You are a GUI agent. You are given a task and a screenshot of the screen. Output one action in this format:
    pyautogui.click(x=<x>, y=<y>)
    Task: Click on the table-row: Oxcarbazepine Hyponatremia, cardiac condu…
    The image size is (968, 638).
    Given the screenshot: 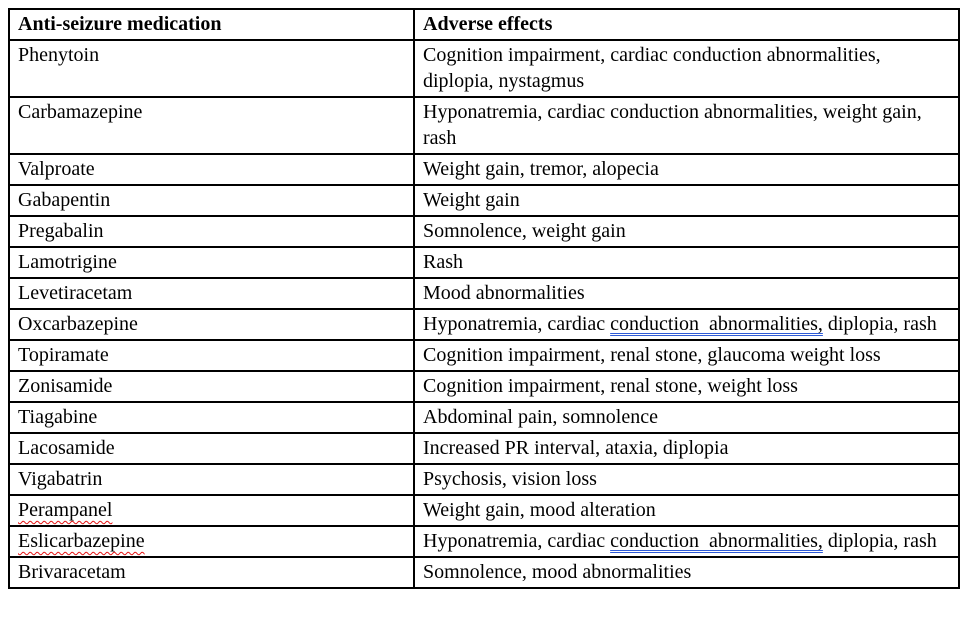 What is the action you would take?
    pyautogui.click(x=484, y=324)
    